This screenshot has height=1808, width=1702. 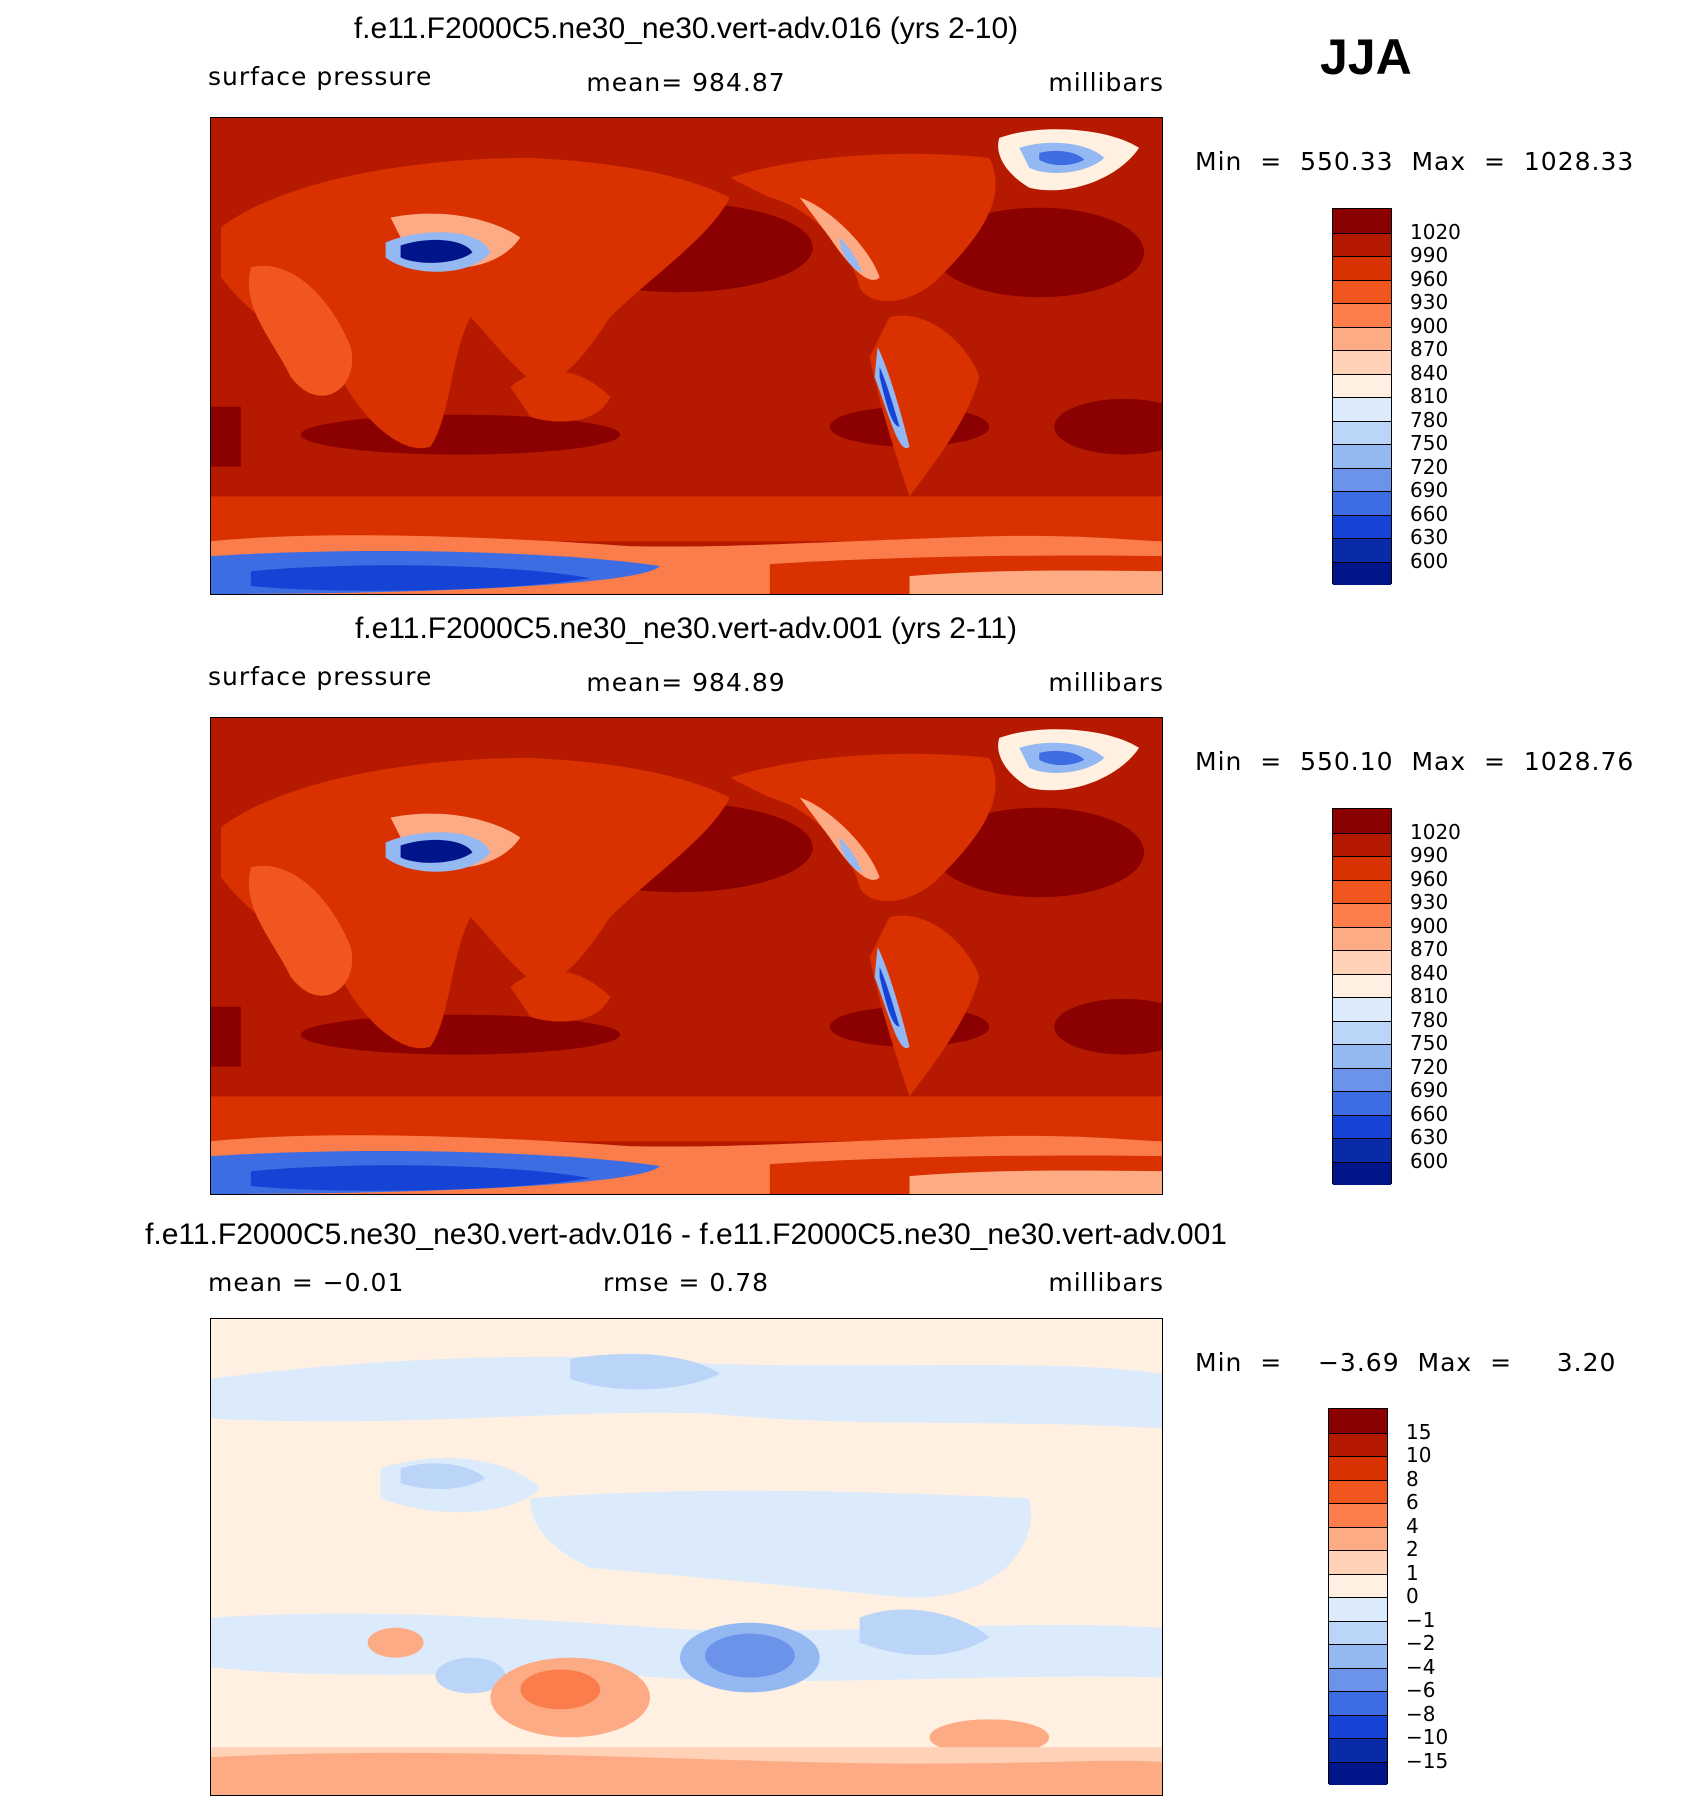 What do you see at coordinates (1412, 1572) in the screenshot?
I see `colorbar-tick-label: 1` at bounding box center [1412, 1572].